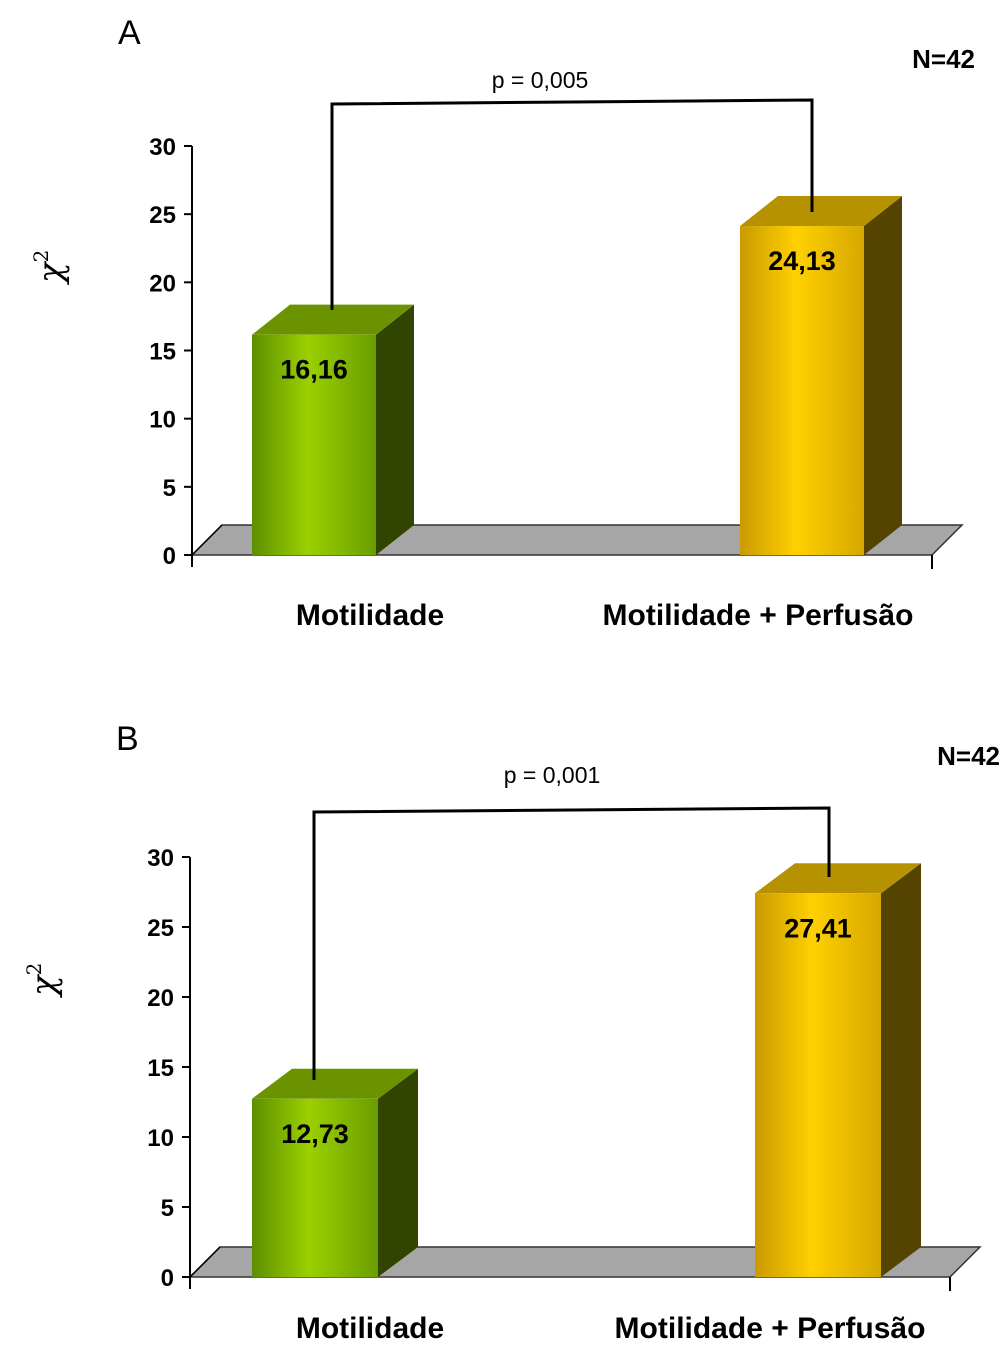  I want to click on bar-value-label: 24,13, so click(802, 261).